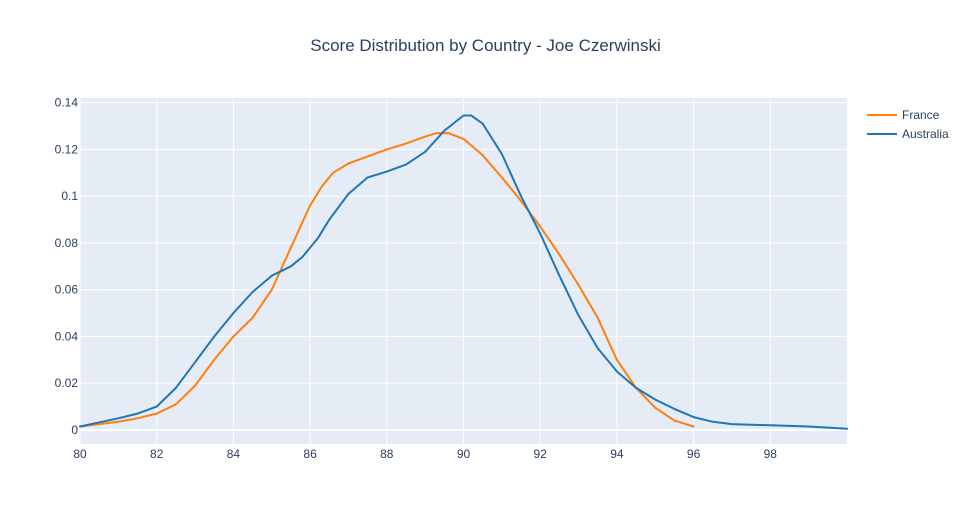  Describe the element at coordinates (67, 103) in the screenshot. I see `y-tick-label: 0.14` at that location.